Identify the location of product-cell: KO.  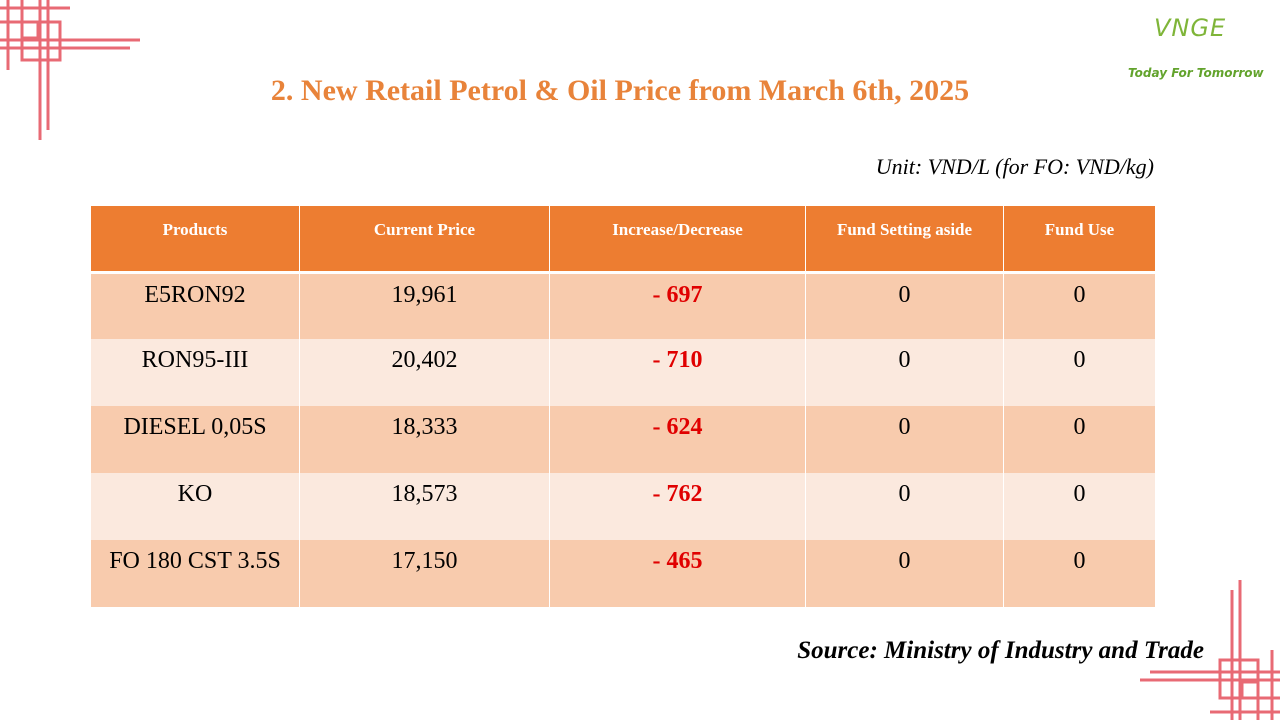
(195, 506).